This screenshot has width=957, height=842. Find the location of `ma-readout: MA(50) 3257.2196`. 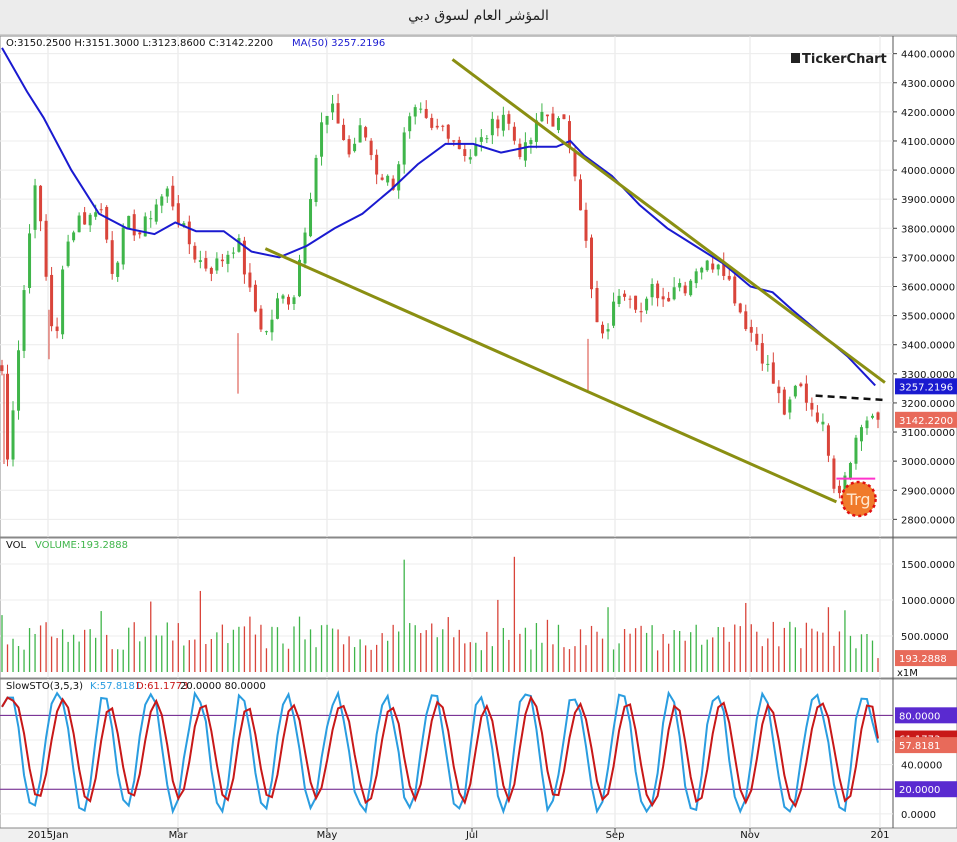

ma-readout: MA(50) 3257.2196 is located at coordinates (338, 43).